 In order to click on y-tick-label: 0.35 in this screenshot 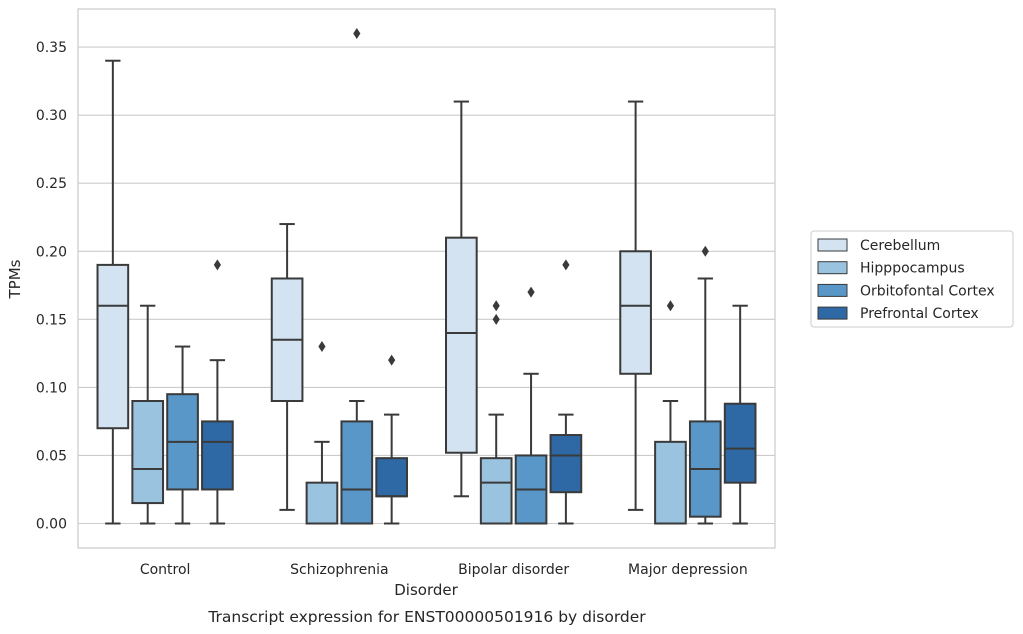, I will do `click(51, 48)`.